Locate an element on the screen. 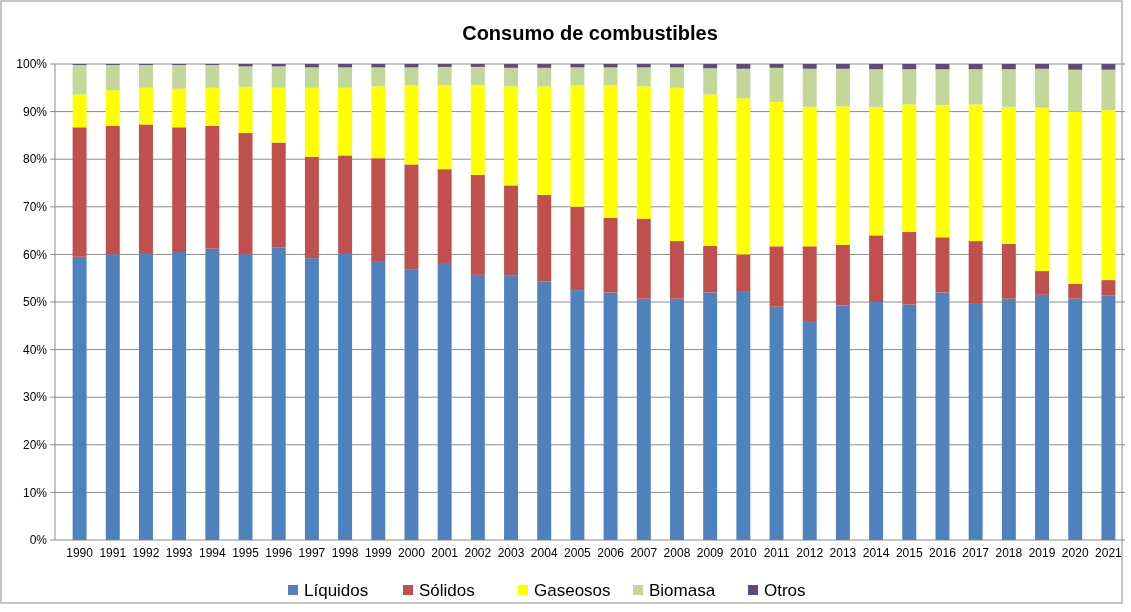 Image resolution: width=1131 pixels, height=612 pixels. y-tick-label: 80% is located at coordinates (35, 159).